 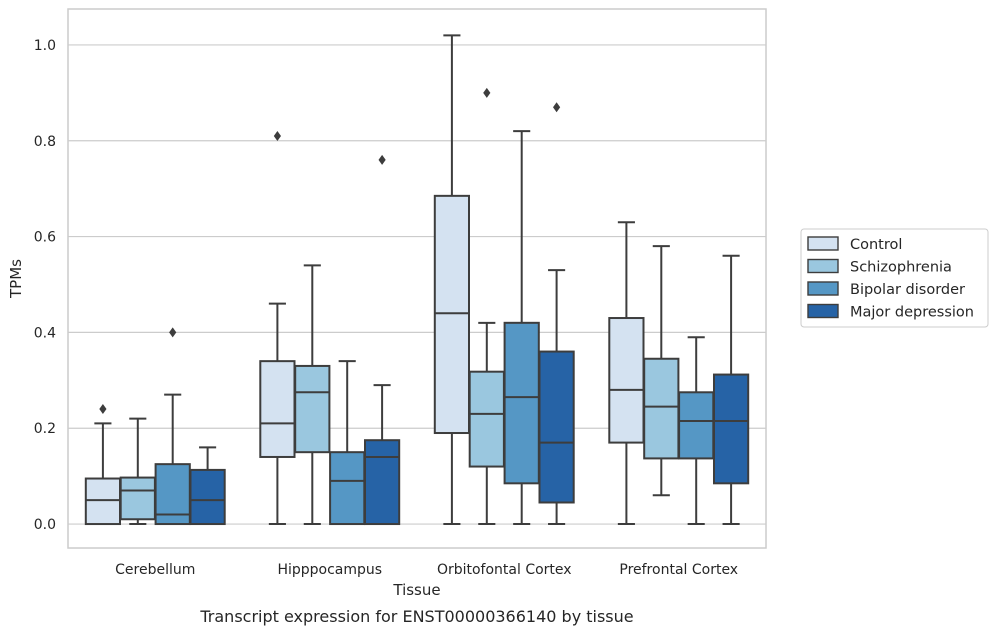 What do you see at coordinates (329, 570) in the screenshot?
I see `x-tick-label: Hipppocampus` at bounding box center [329, 570].